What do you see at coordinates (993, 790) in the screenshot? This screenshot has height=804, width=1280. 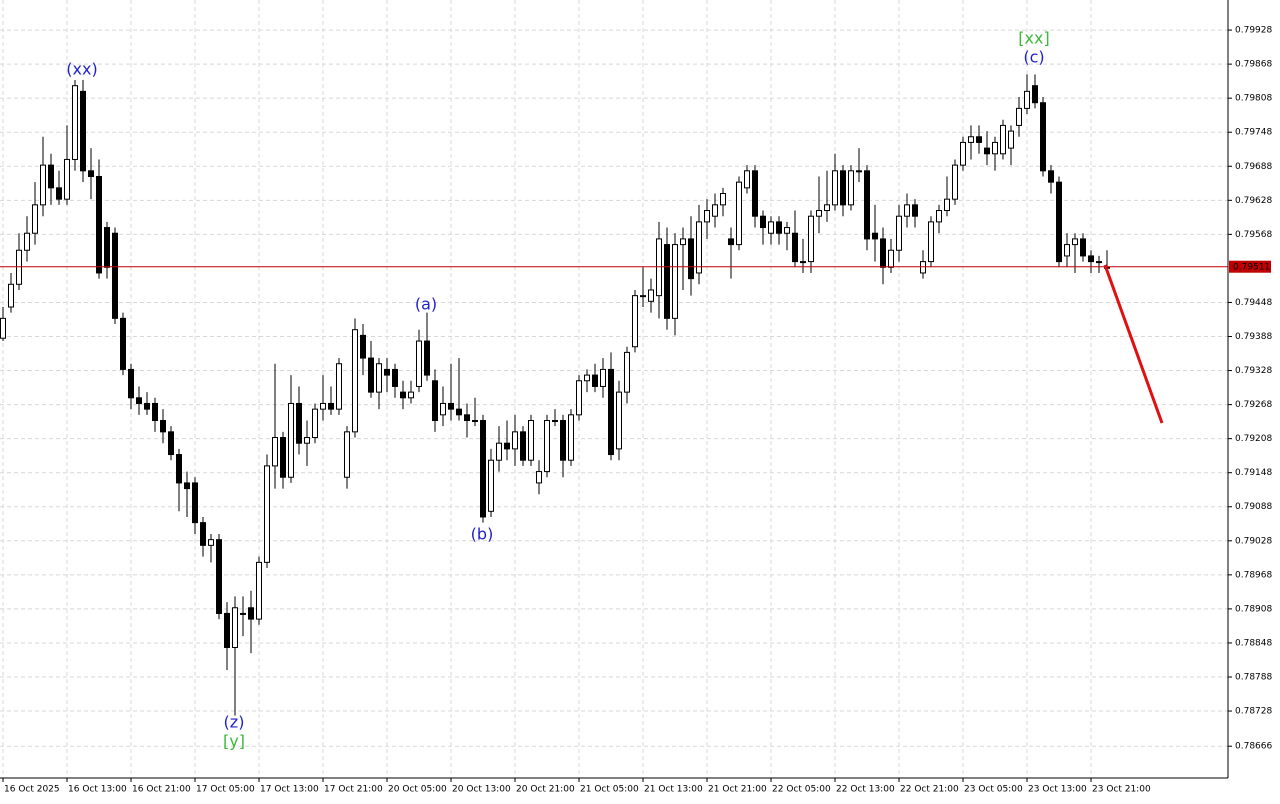 I see `x-tick-label: 23 Oct 05:00` at bounding box center [993, 790].